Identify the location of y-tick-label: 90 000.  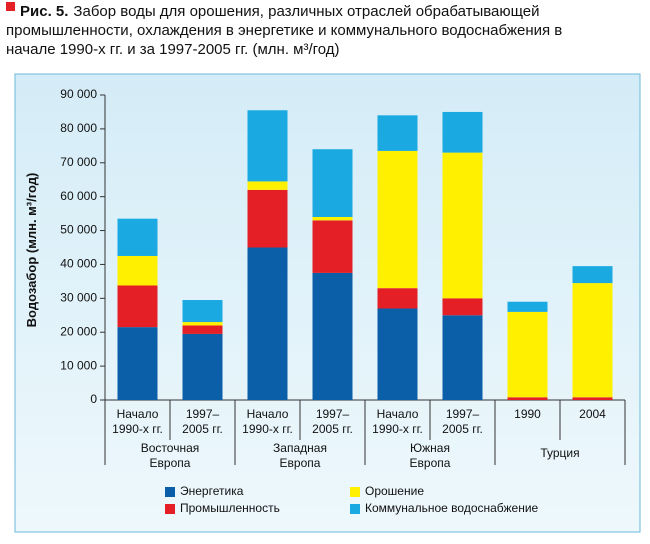
(78, 94).